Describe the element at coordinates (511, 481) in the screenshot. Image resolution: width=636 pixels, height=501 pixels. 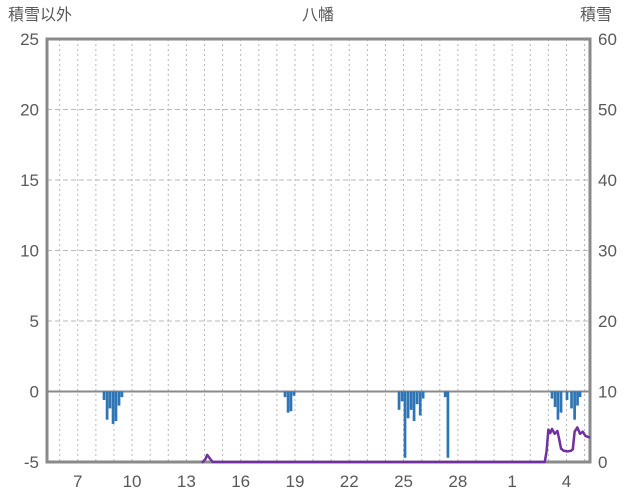
I see `x-axis-tick-label: 1` at that location.